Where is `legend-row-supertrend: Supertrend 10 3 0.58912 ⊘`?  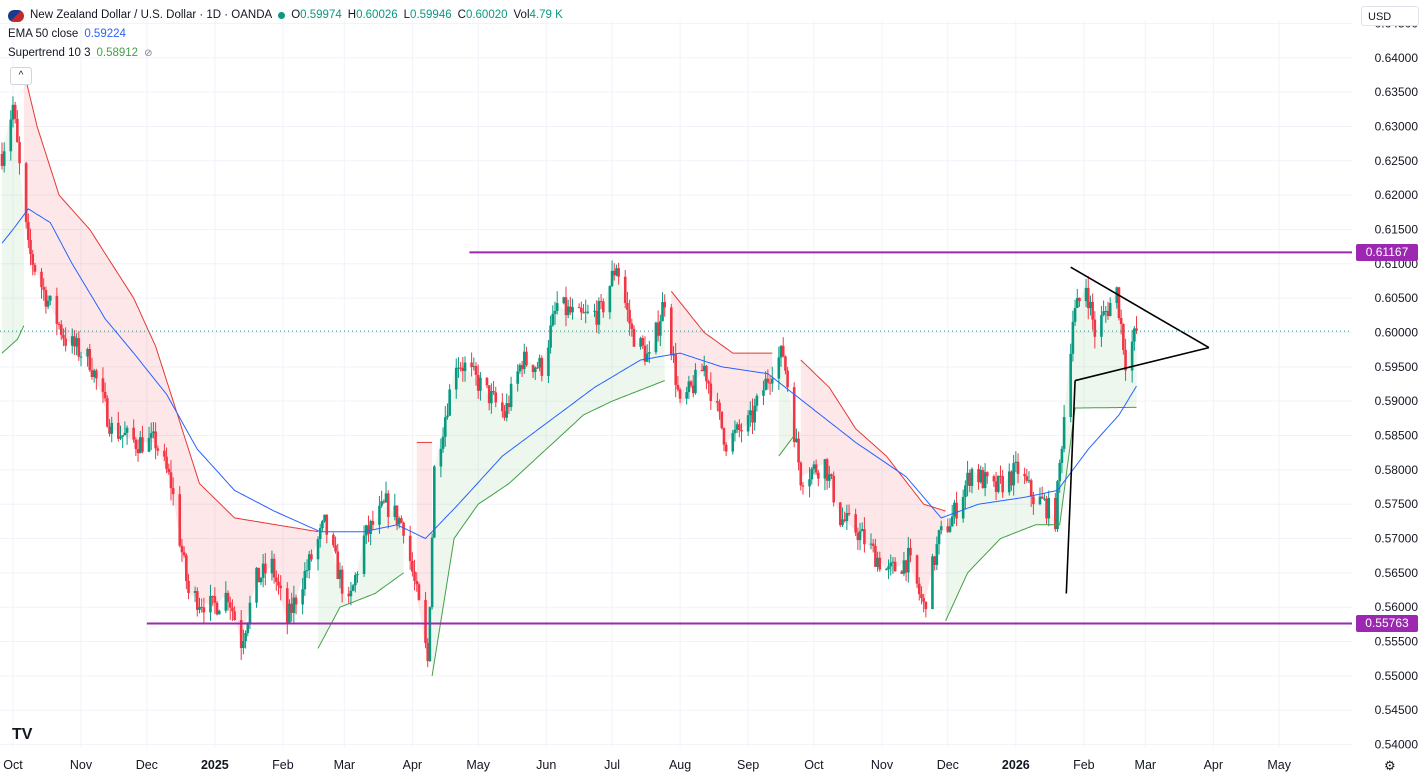
legend-row-supertrend: Supertrend 10 3 0.58912 ⊘ is located at coordinates (285, 53).